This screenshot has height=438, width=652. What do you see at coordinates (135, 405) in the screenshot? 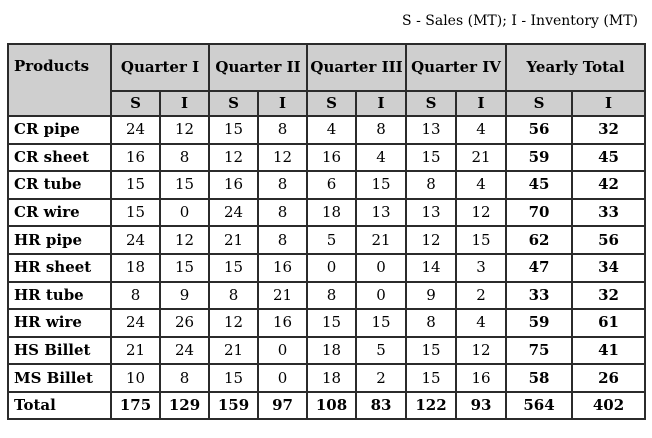
I see `total-q1-sales-cell: 175` at bounding box center [135, 405].